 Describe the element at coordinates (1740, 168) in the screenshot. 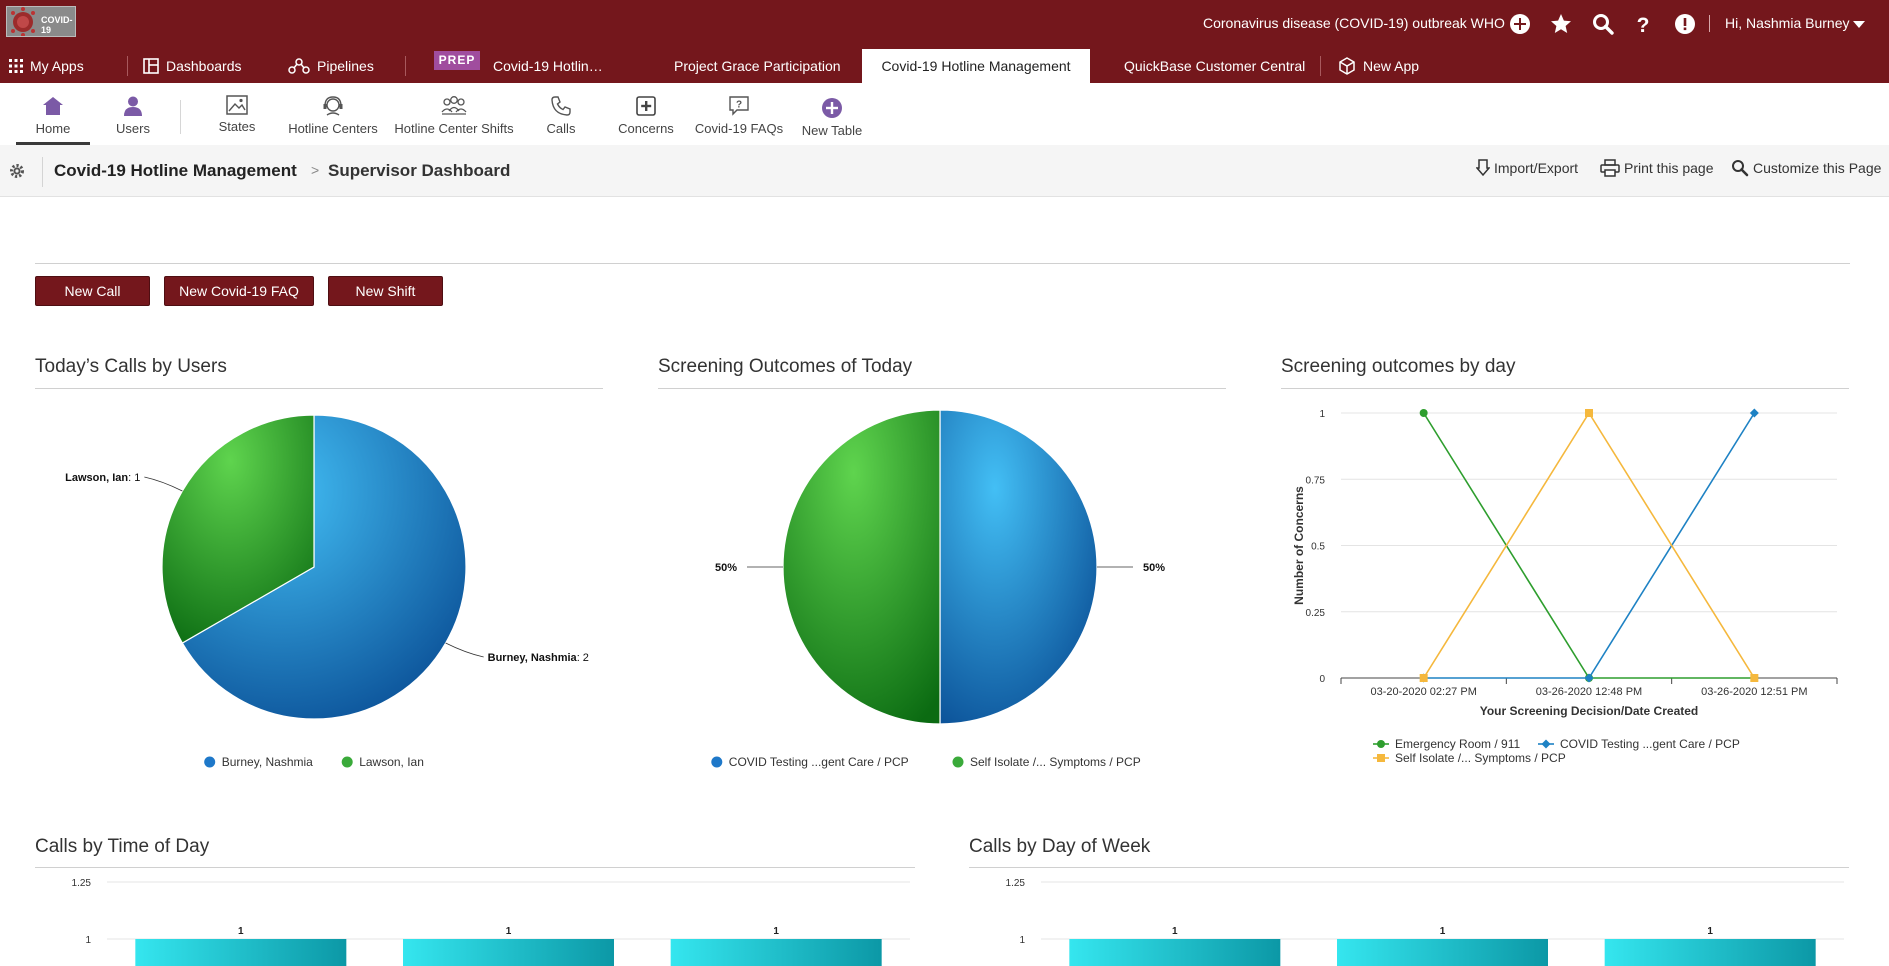

I see `search-gear-icon` at that location.